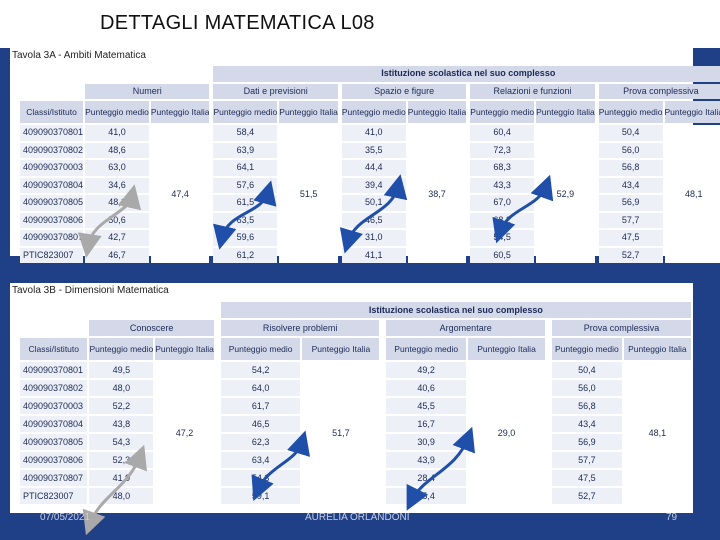 The image size is (720, 540). Describe the element at coordinates (355, 406) in the screenshot. I see `table-row: 409090370003 52,2 61,7 45,5 56,8` at that location.